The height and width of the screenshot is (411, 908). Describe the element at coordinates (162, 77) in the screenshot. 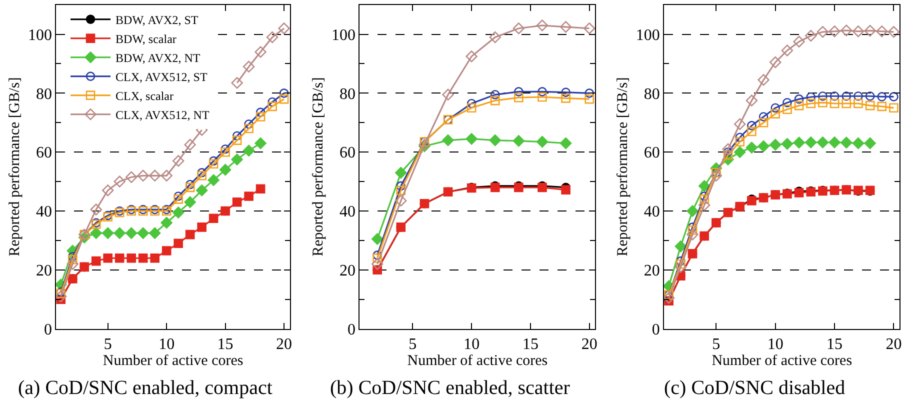

I see `legend-label: CLX, AVX512, ST` at that location.